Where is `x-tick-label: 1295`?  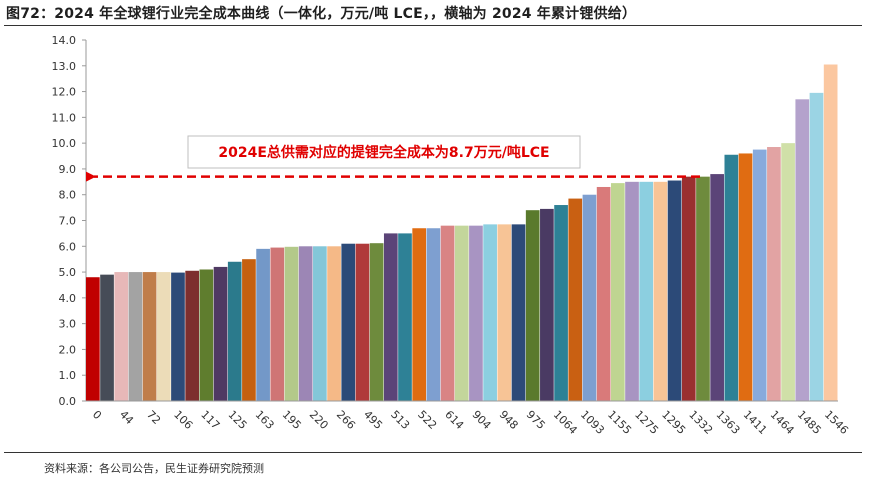 x-tick-label: 1295 is located at coordinates (673, 422).